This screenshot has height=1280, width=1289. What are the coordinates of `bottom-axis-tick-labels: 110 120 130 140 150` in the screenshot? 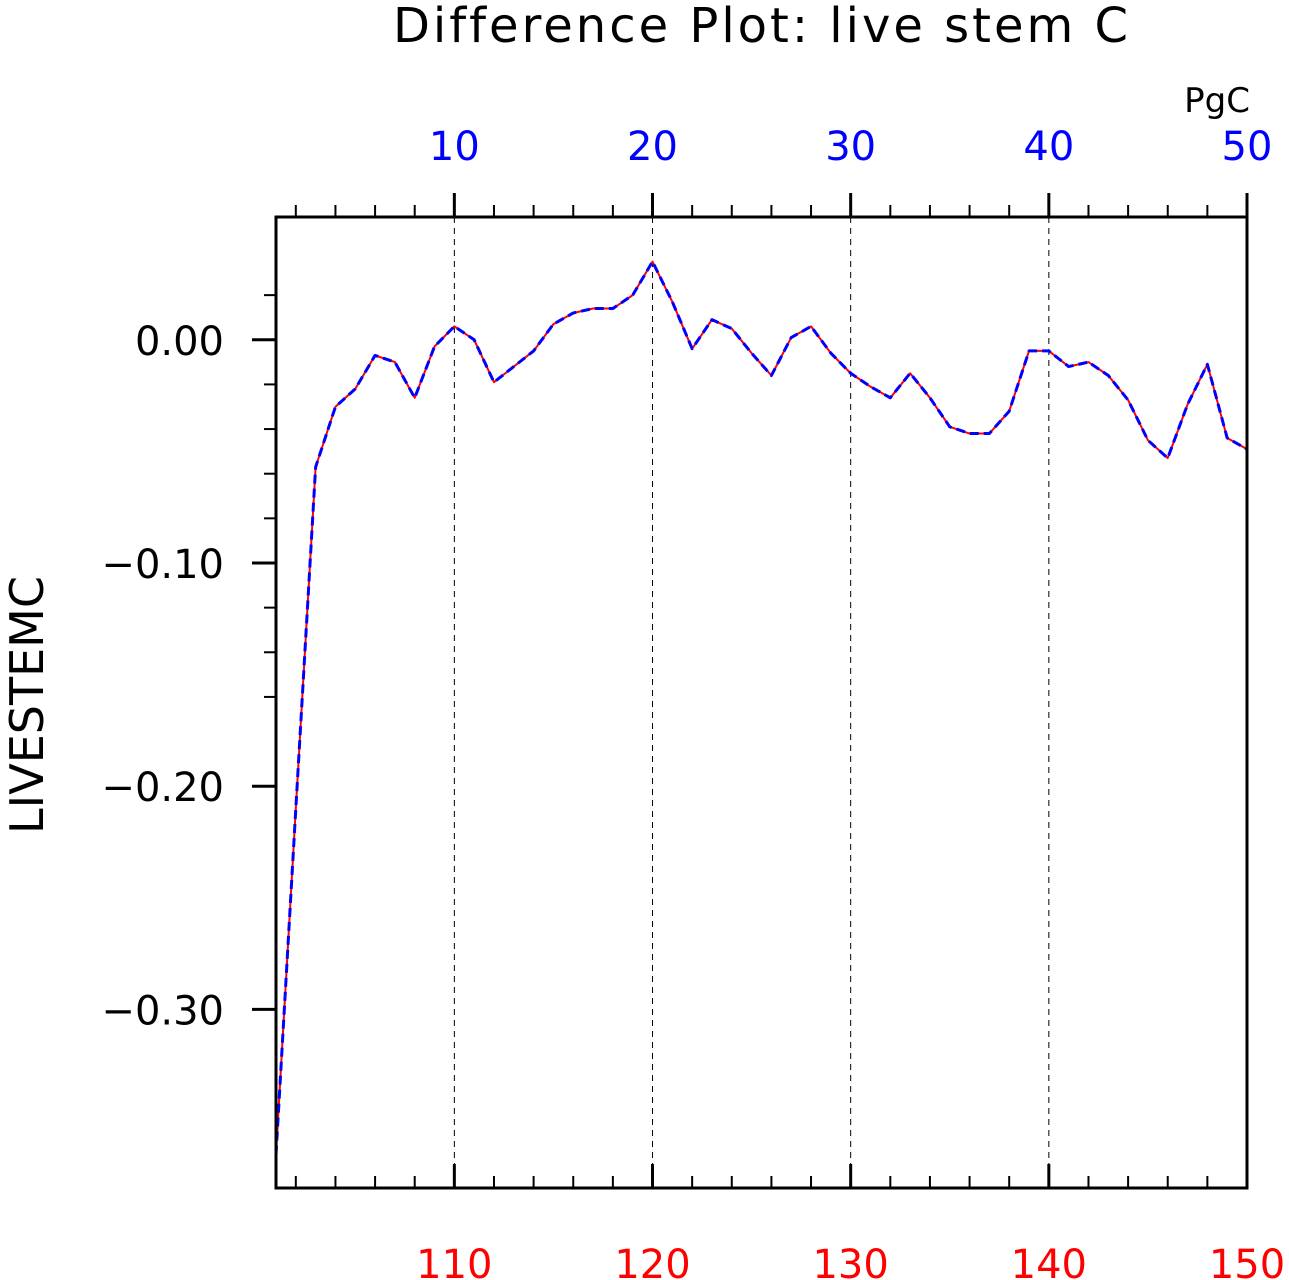 It's located at (850, 1261).